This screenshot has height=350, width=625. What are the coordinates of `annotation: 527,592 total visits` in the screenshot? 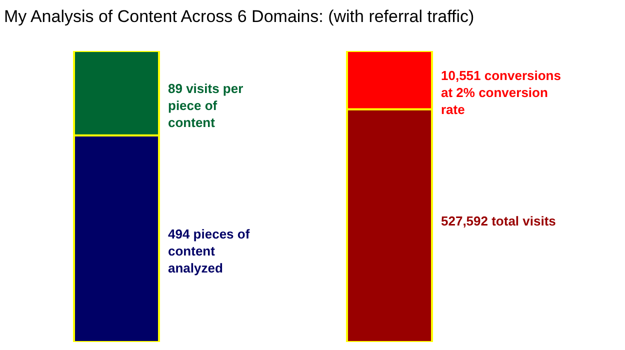 It's located at (498, 221).